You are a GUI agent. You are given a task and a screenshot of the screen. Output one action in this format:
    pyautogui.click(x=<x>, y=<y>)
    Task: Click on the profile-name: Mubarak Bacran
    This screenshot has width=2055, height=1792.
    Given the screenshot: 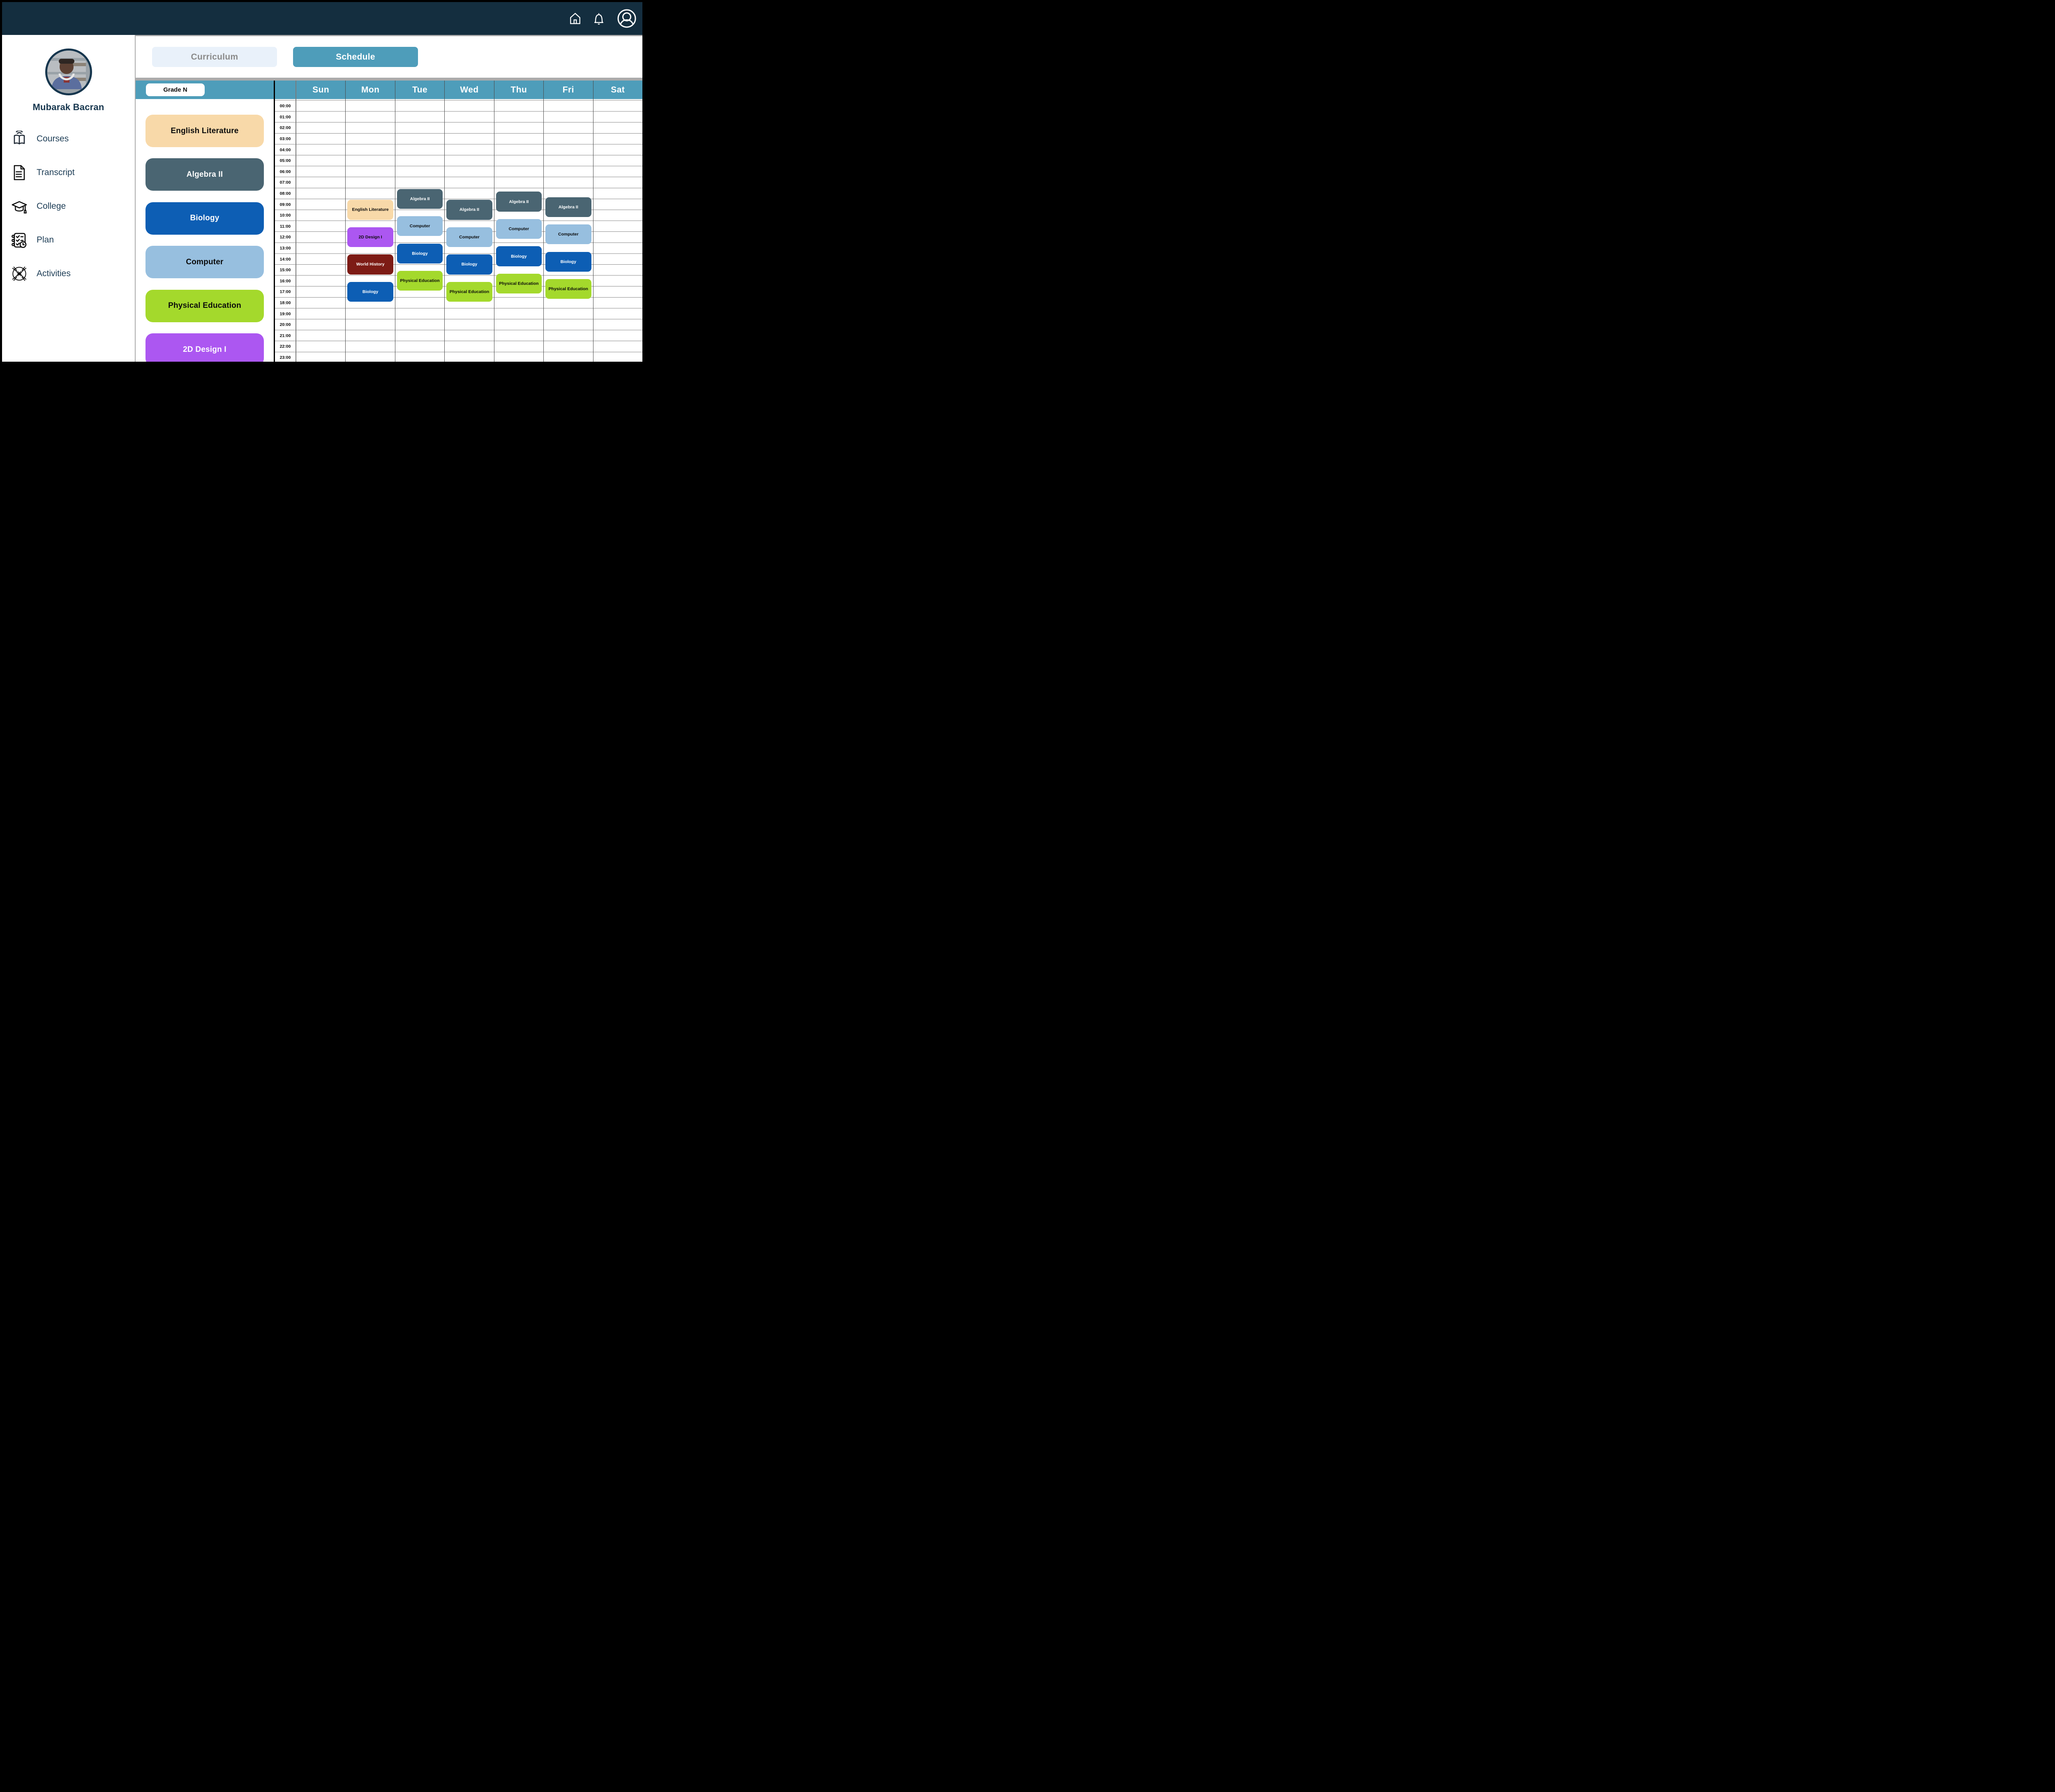 What is the action you would take?
    pyautogui.click(x=68, y=107)
    